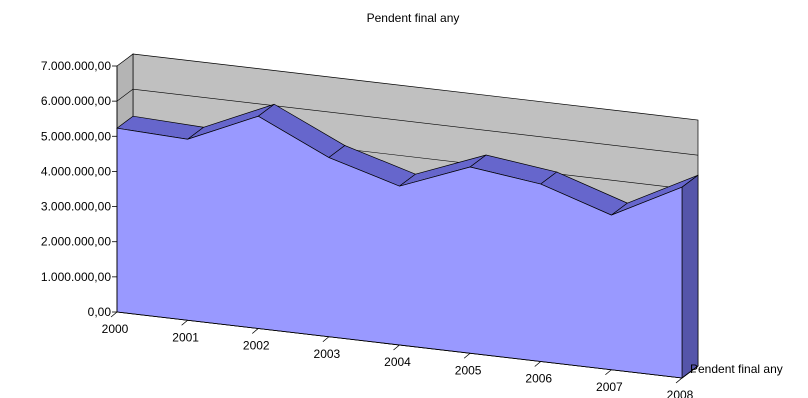  I want to click on y-tick-label: 4.000.000,00, so click(76, 171).